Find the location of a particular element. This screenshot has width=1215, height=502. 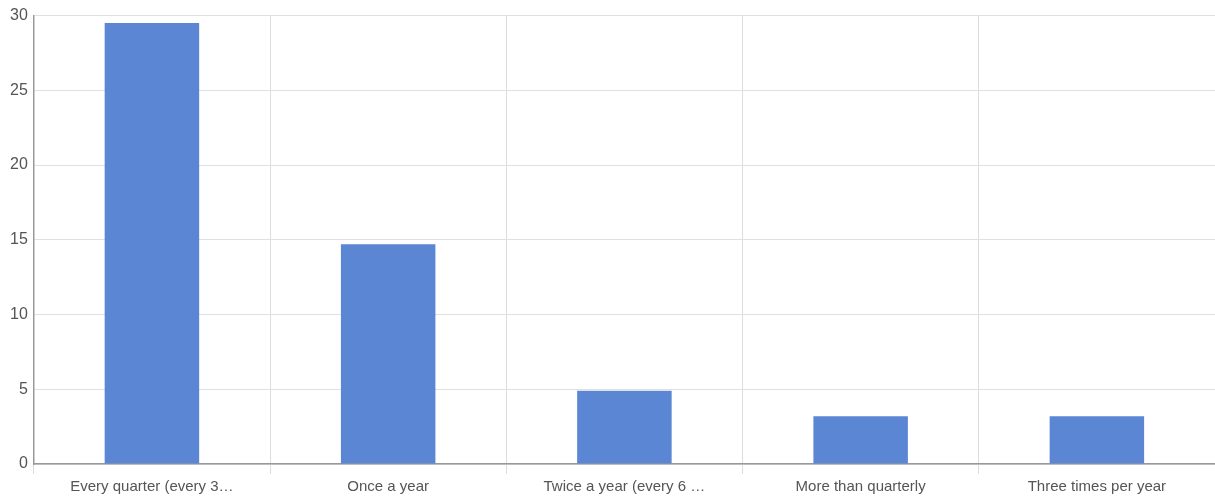

y-tick-label: 15 is located at coordinates (19, 239).